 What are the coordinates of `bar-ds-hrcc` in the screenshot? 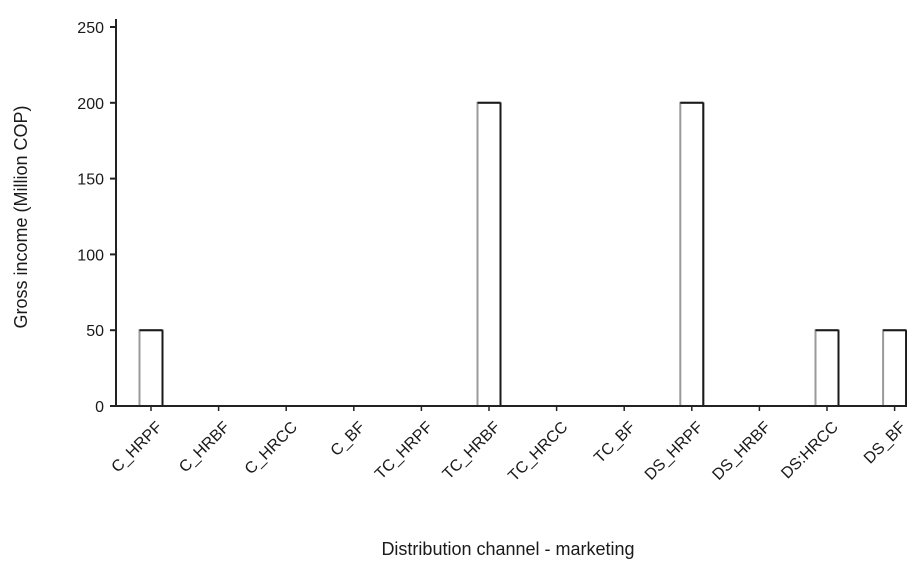 It's located at (827, 368).